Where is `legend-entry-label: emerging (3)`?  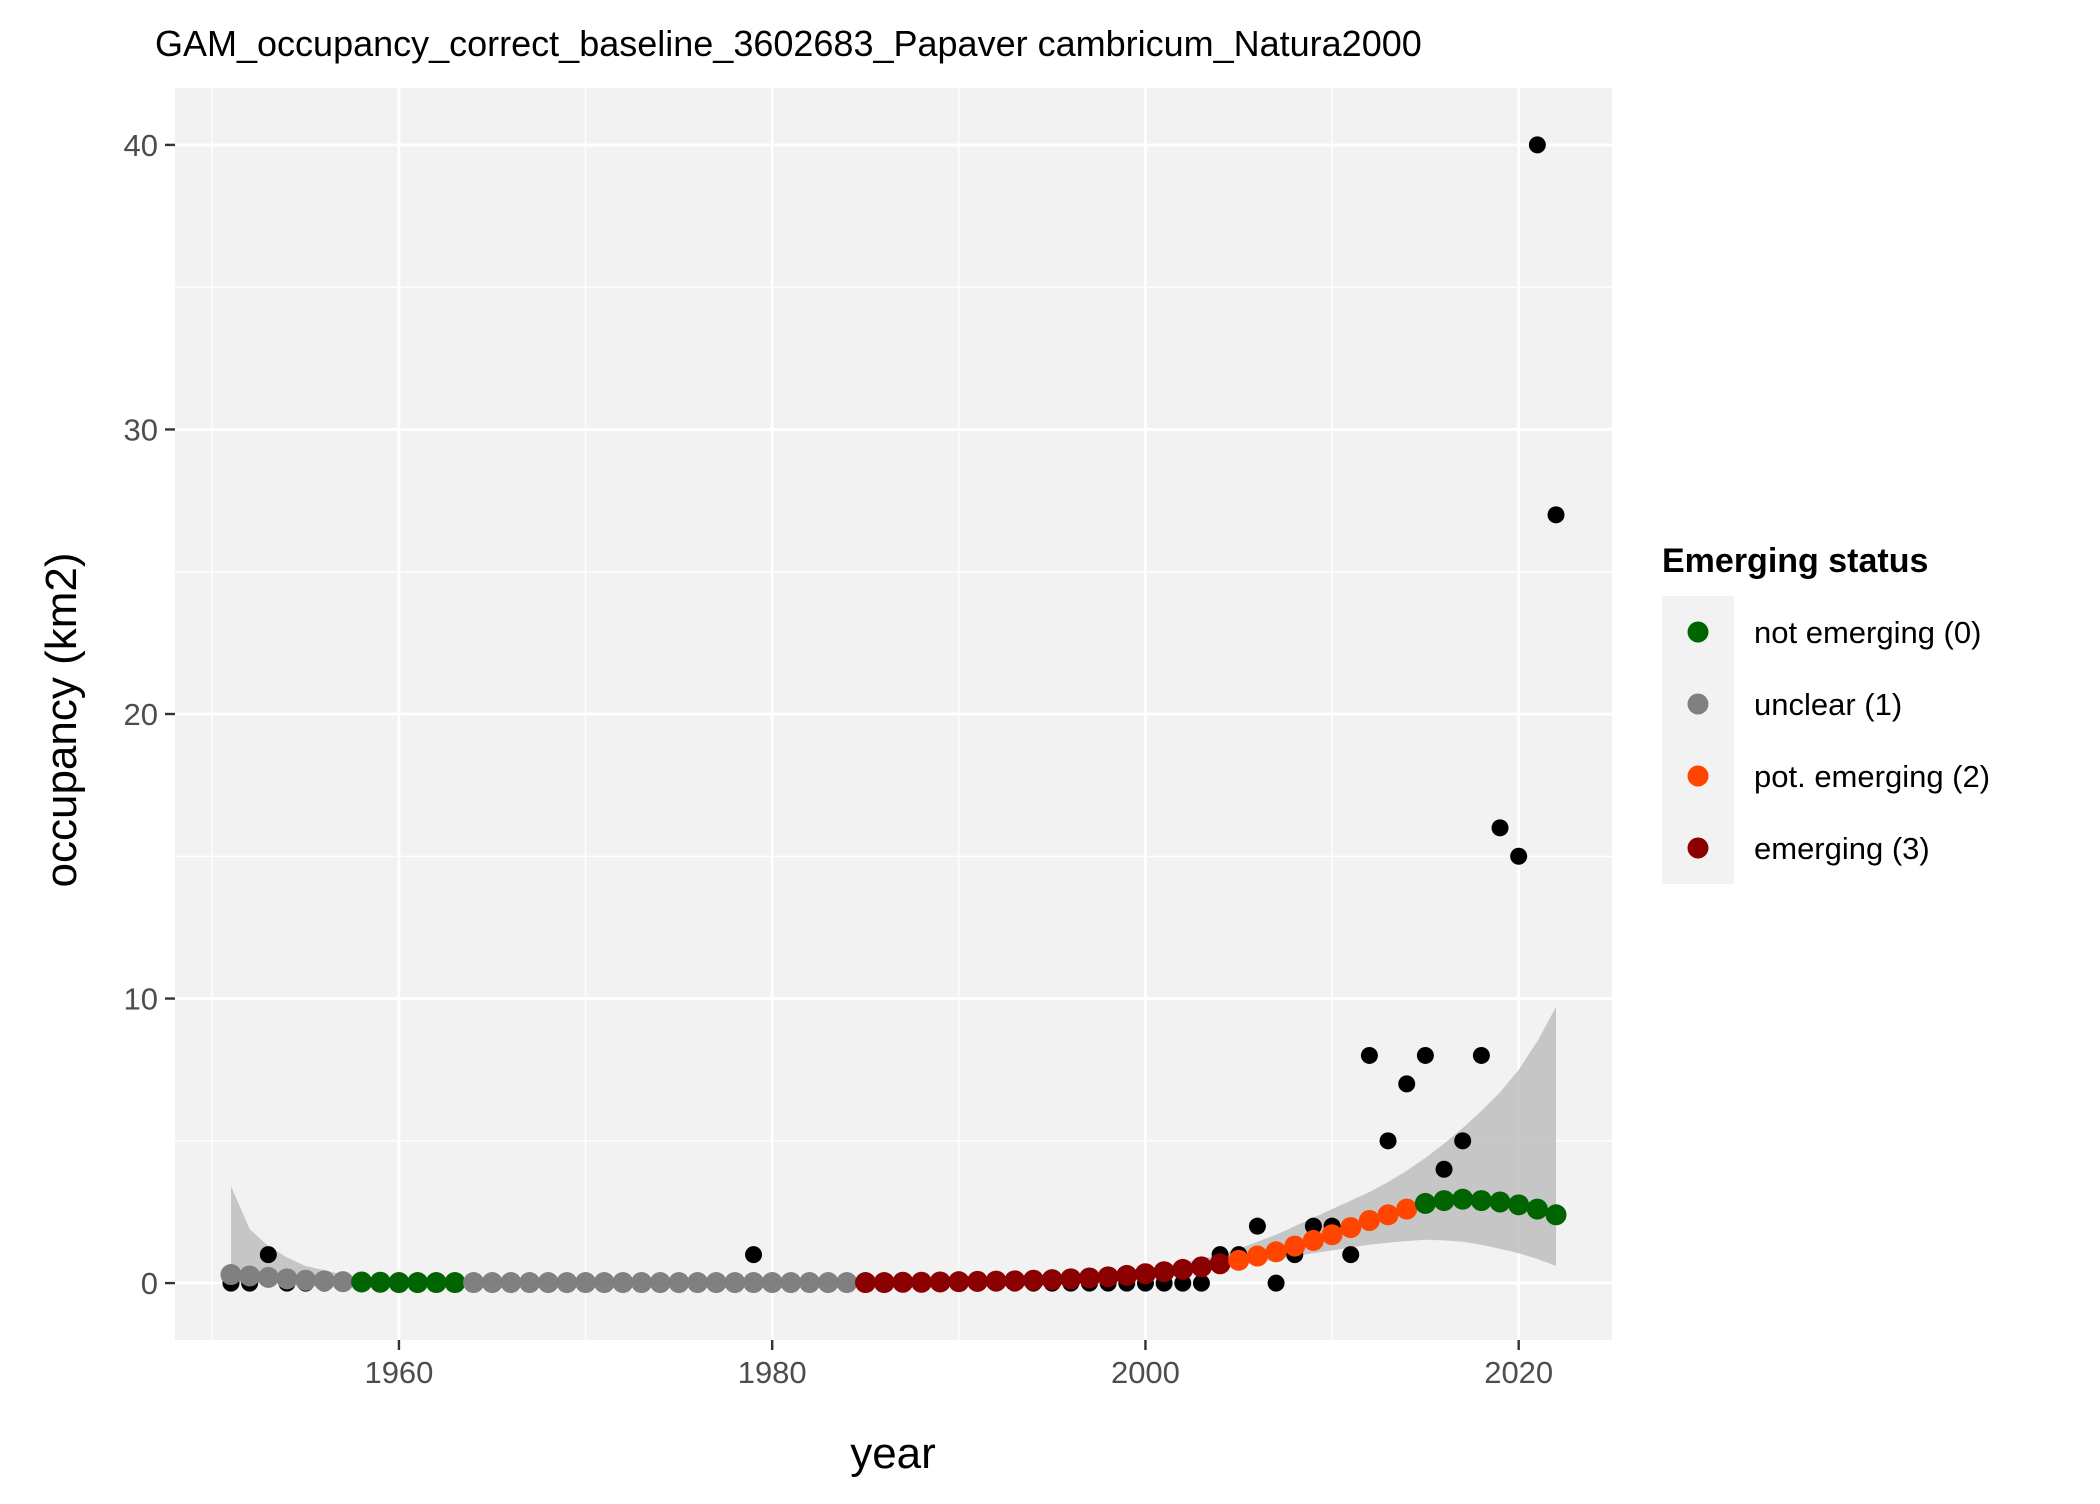
legend-entry-label: emerging (3) is located at coordinates (1842, 848).